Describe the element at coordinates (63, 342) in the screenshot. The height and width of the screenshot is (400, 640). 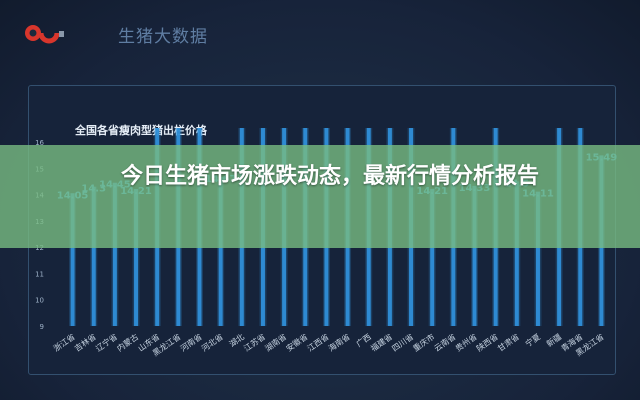
I see `category-label: 浙江省` at that location.